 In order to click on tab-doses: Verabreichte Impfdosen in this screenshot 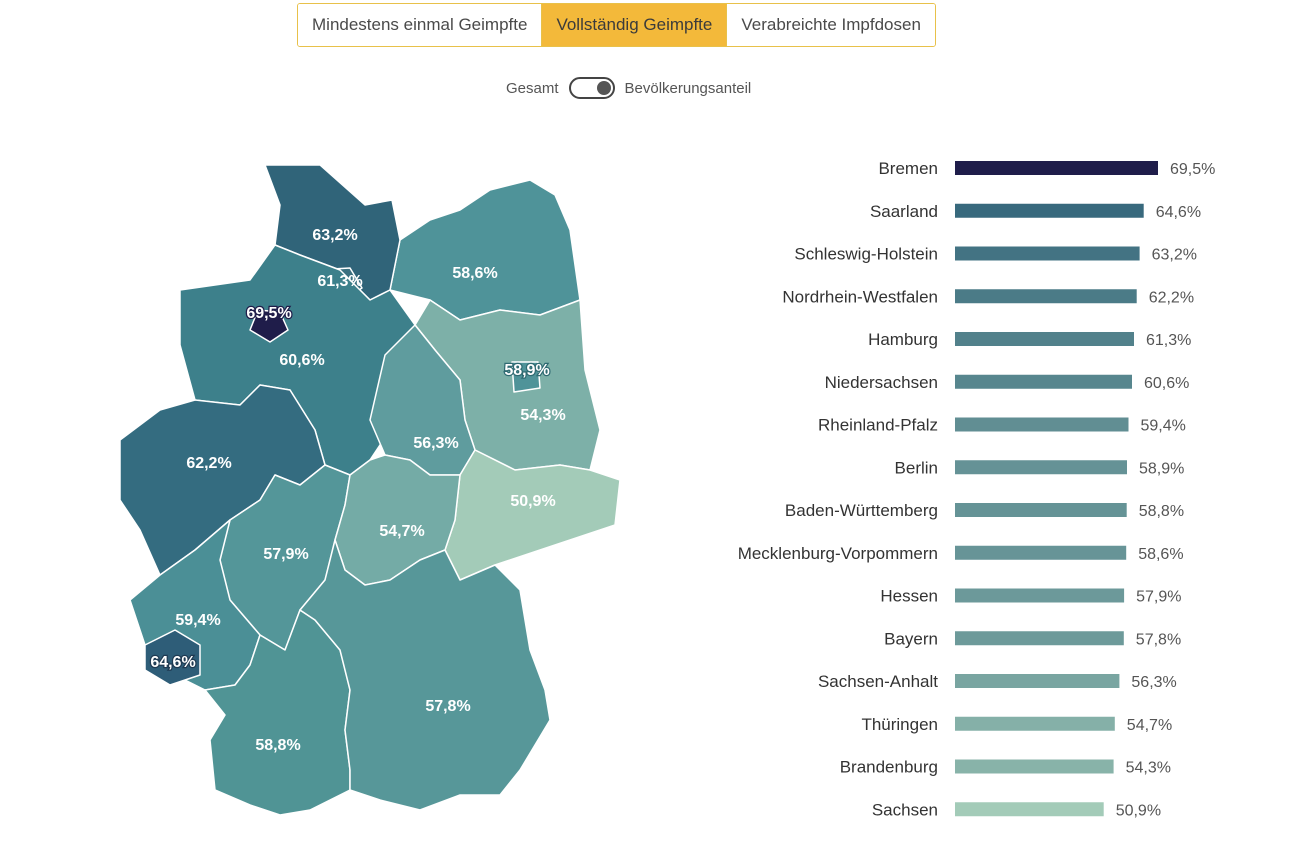, I will do `click(830, 25)`.